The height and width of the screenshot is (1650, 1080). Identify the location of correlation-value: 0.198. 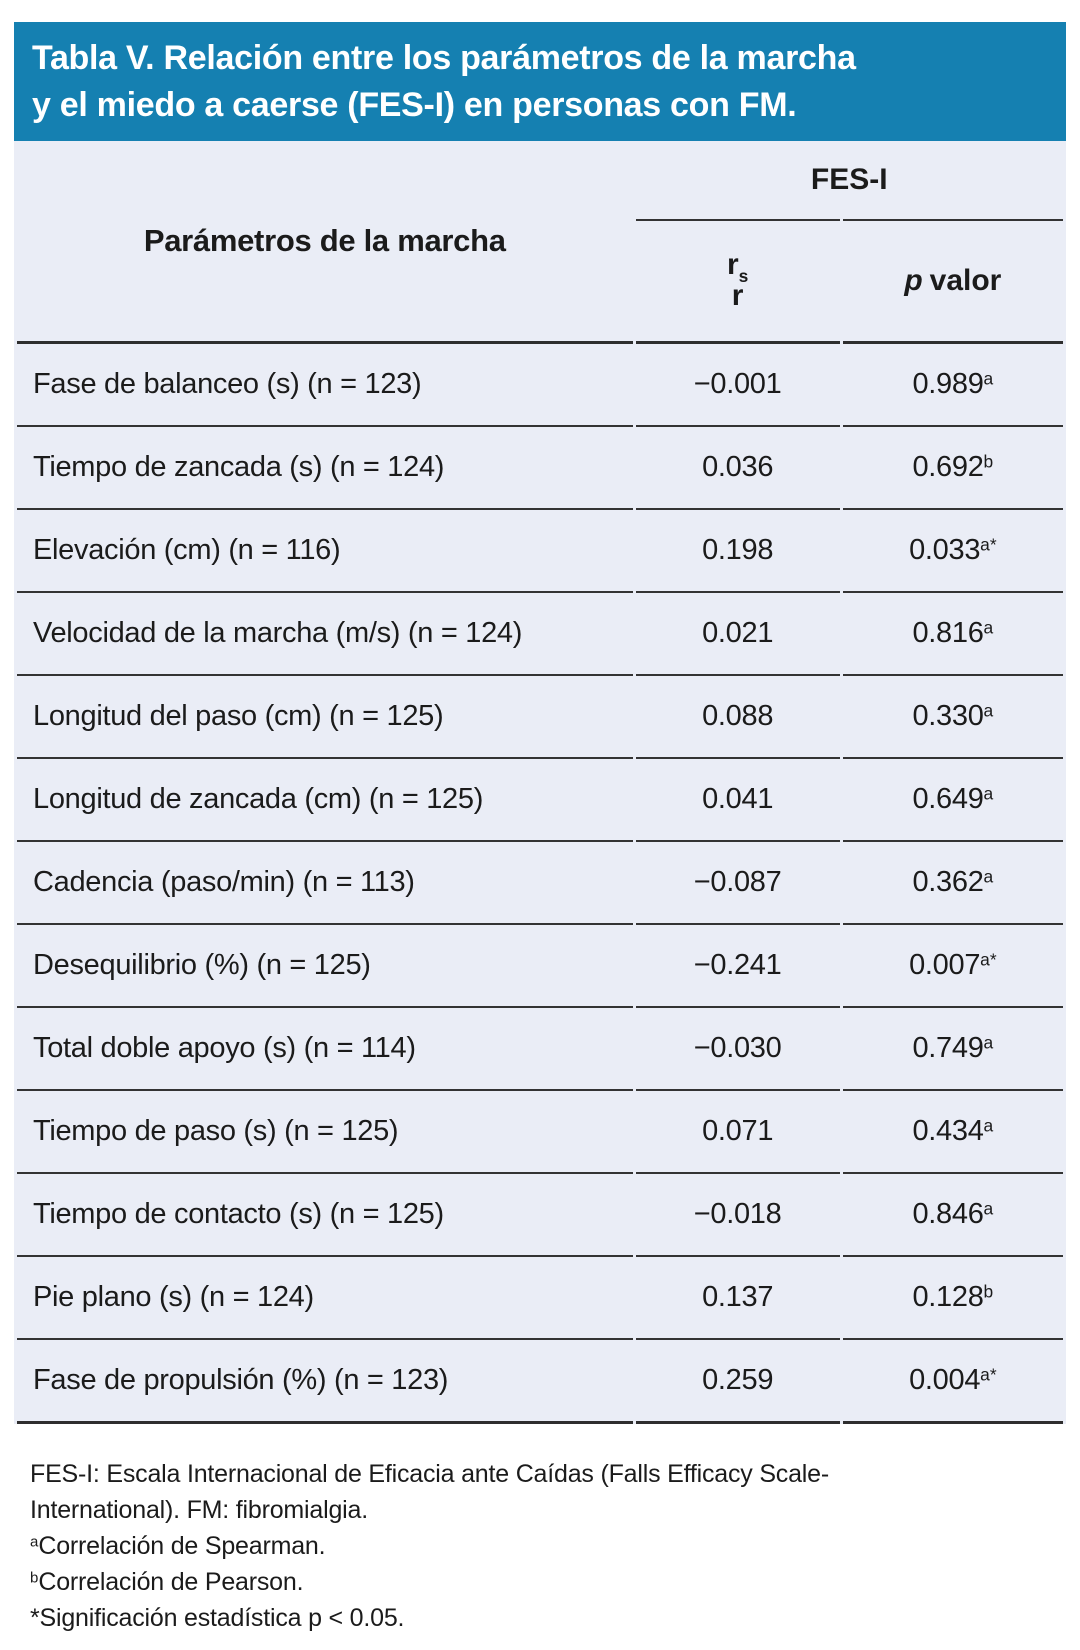
(737, 549).